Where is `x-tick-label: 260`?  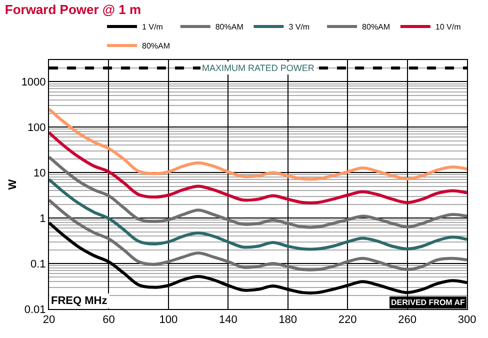
x-tick-label: 260 is located at coordinates (407, 320).